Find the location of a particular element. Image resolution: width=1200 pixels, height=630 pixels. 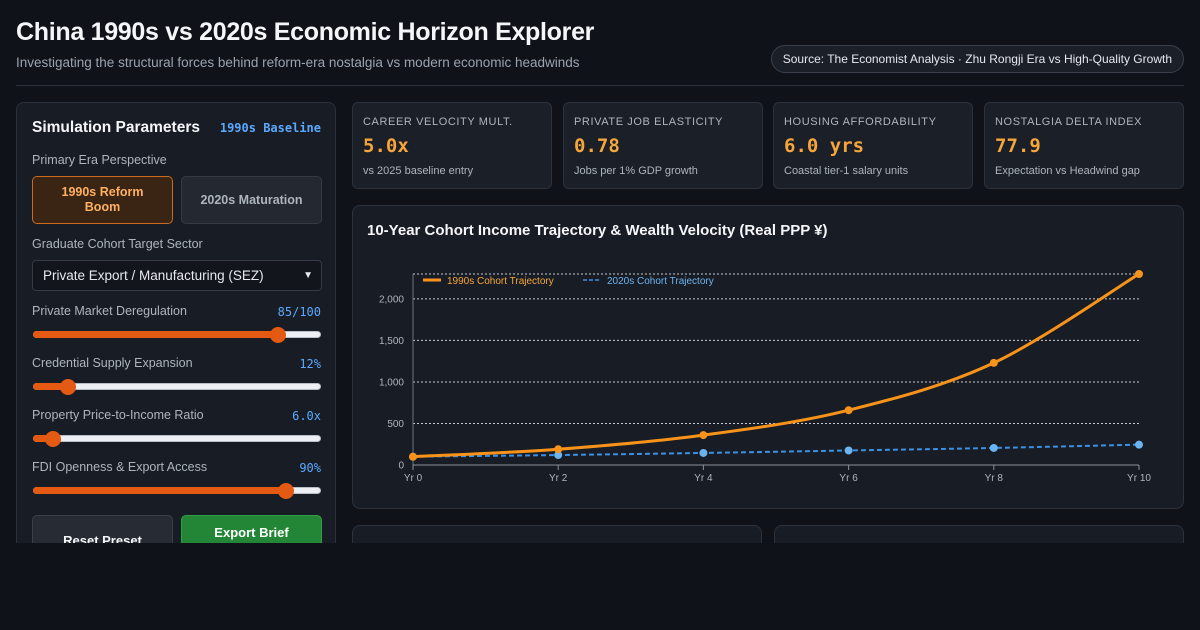

slider-label-fdi: FDI Openness & Export Access is located at coordinates (120, 467).